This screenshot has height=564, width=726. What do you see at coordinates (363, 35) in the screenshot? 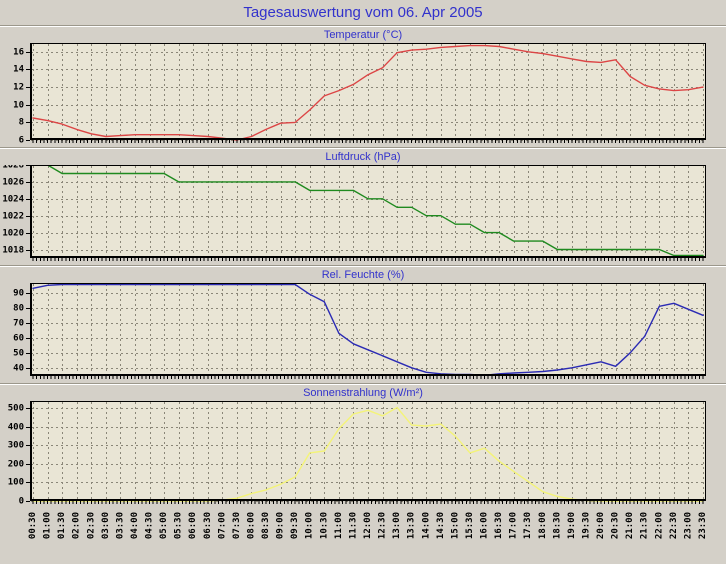
I see `temperature-chart-title: Temperatur (°C)` at bounding box center [363, 35].